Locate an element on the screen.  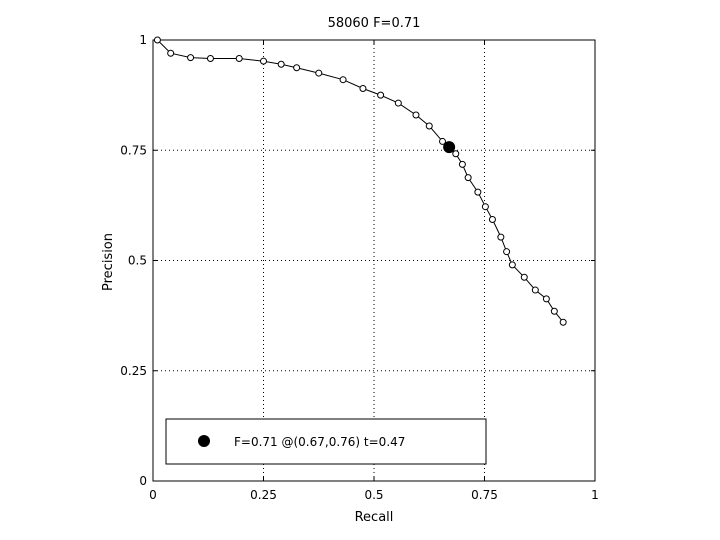
x-axis-title: Recall is located at coordinates (374, 517).